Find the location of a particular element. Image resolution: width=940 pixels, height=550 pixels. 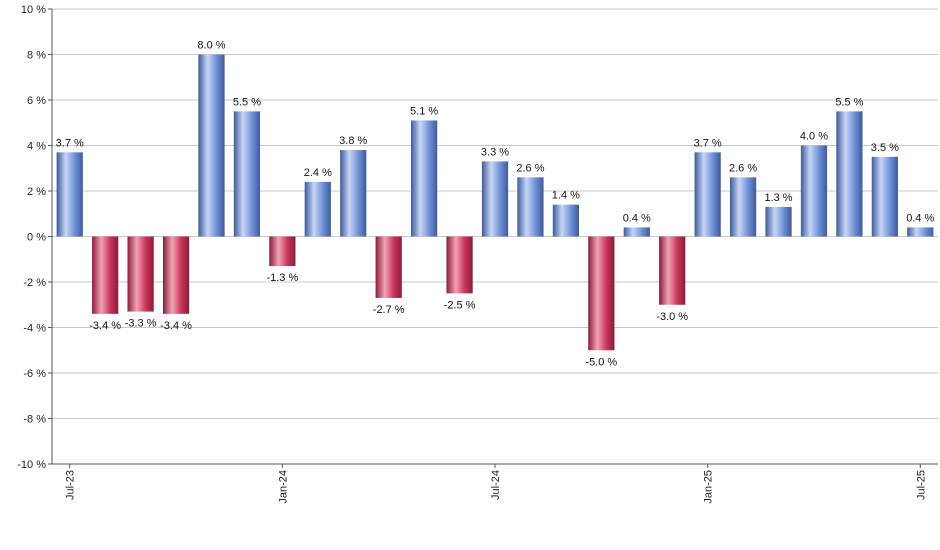

data-label: 1.4 % is located at coordinates (566, 196).